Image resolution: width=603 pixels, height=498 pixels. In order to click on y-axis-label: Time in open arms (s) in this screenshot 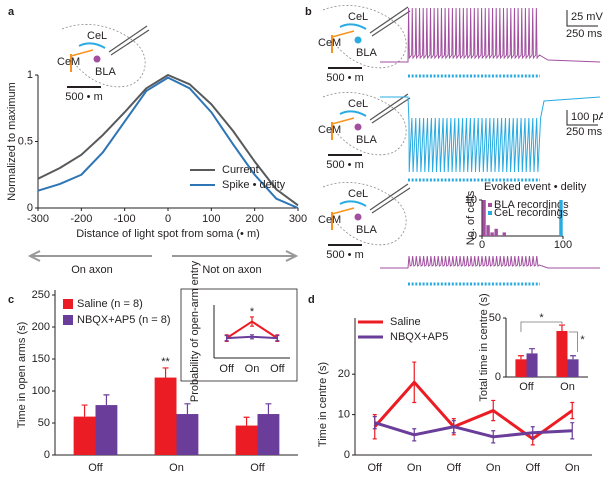, I will do `click(22, 375)`.